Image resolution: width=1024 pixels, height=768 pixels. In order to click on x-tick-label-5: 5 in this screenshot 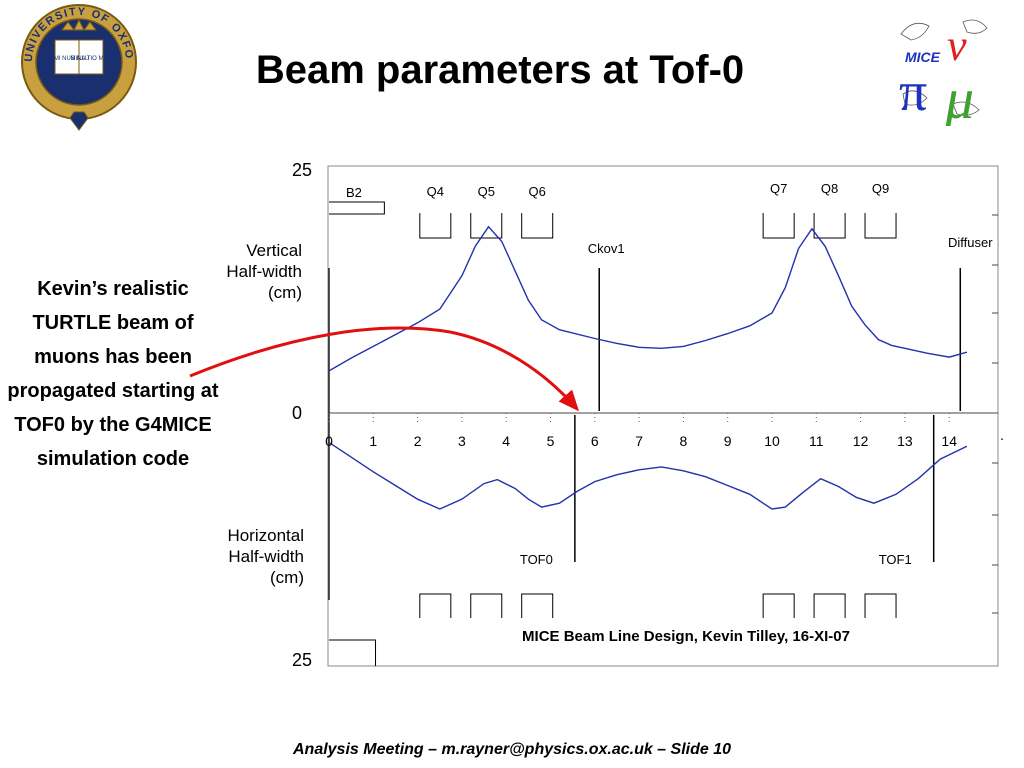, I will do `click(551, 441)`.